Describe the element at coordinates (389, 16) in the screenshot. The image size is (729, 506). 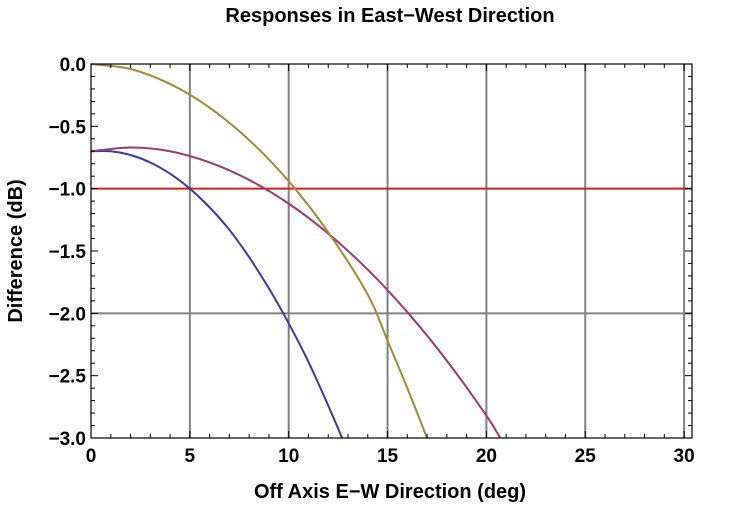
I see `chart-title: Responses in East−West Direction` at that location.